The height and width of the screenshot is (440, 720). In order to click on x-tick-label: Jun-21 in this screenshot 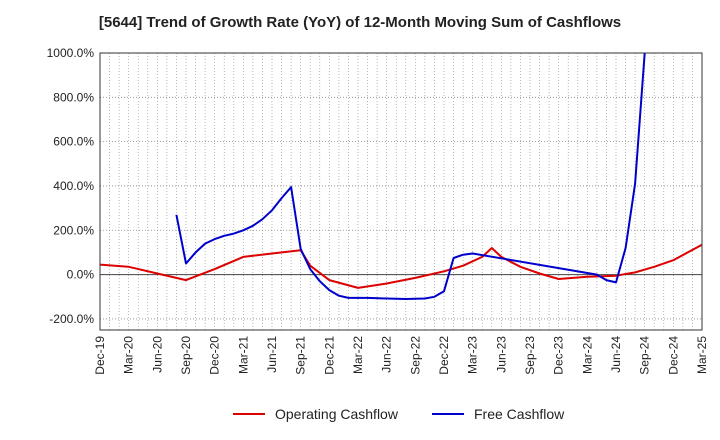, I will do `click(272, 354)`.